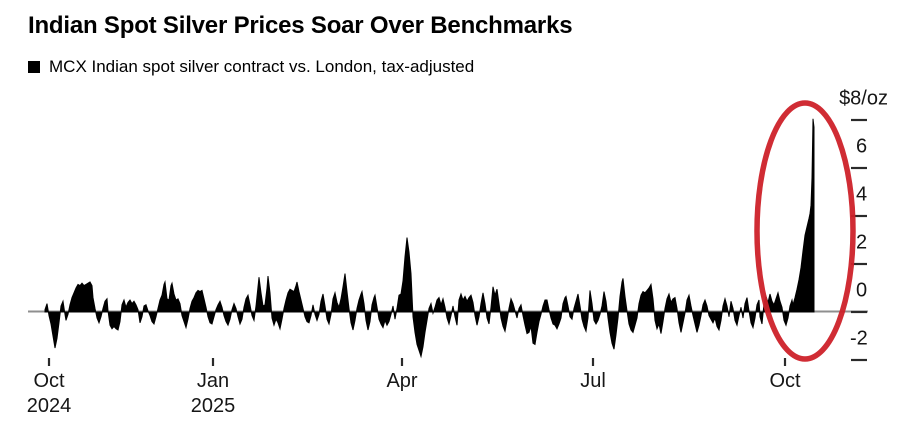  What do you see at coordinates (863, 98) in the screenshot?
I see `y-axis-unit-label: $8/oz` at bounding box center [863, 98].